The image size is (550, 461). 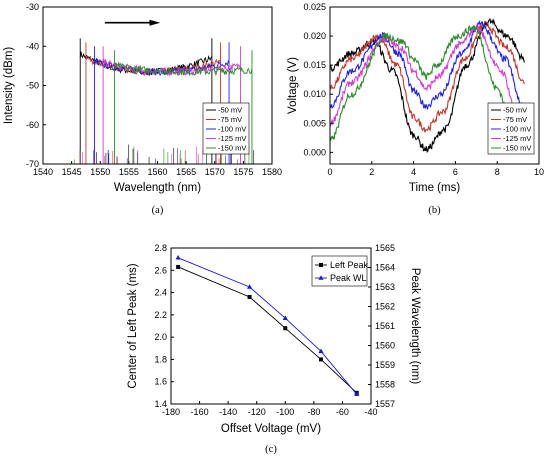 What do you see at coordinates (515, 110) in the screenshot?
I see `panel-b-legend-label: -50 mV` at bounding box center [515, 110].